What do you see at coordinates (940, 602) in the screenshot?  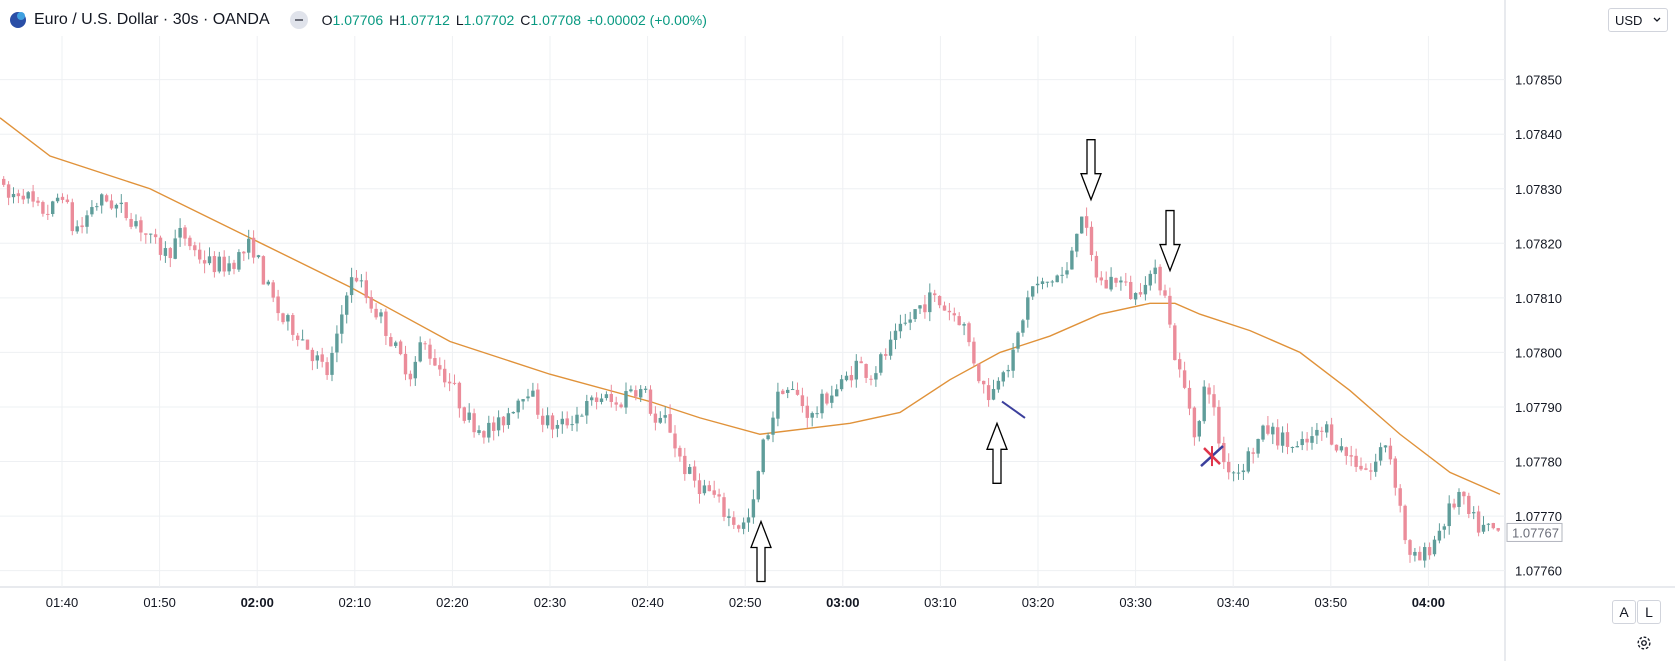 I see `x-tick-label: 03:10` at bounding box center [940, 602].